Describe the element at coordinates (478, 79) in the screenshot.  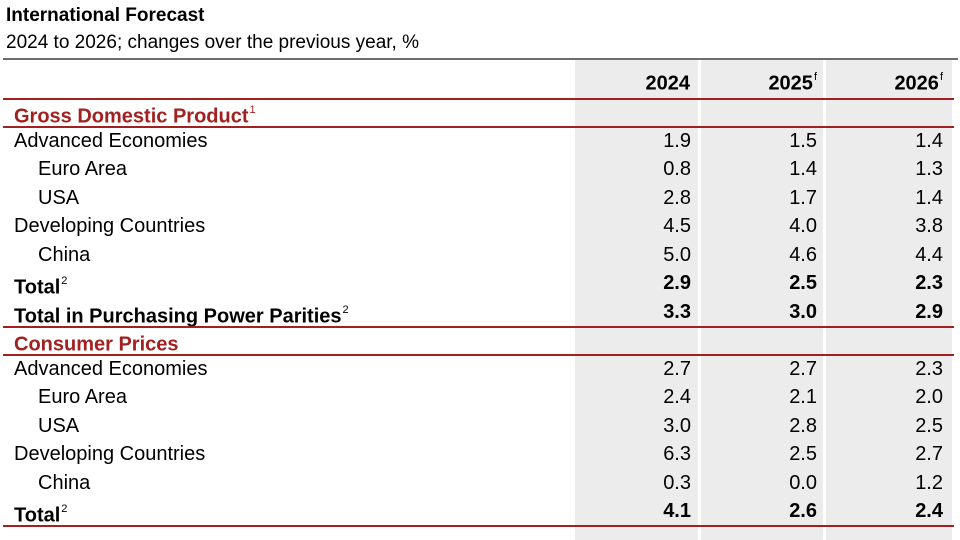
I see `header-row: 2024 2025f 2026f` at that location.